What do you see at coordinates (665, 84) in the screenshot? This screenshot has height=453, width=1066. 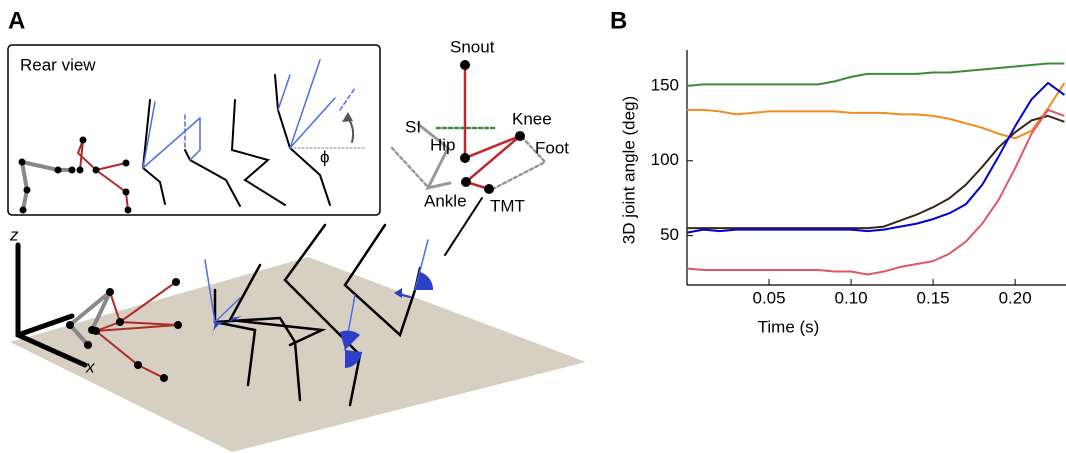 I see `y-tick-label: 150` at bounding box center [665, 84].